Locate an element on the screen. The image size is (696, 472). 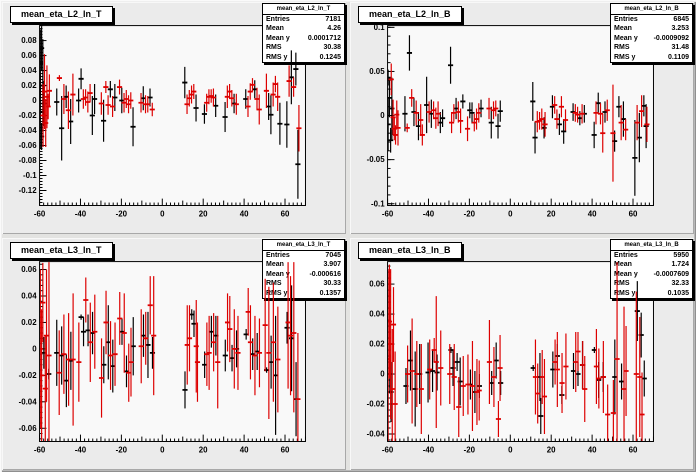
histogram-title: mean_eta_L3_ln_T is located at coordinates (61, 250).